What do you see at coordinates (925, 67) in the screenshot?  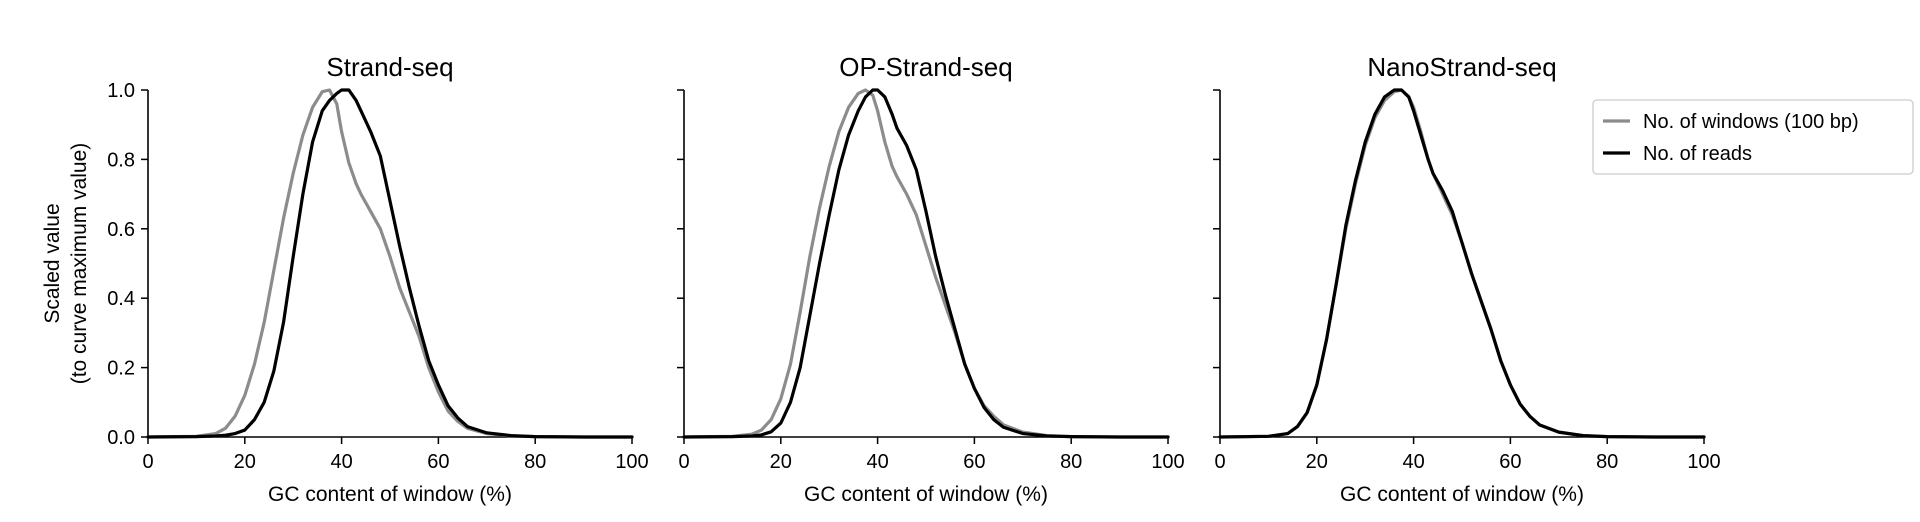 I see `panel-title: OP-Strand-seq` at bounding box center [925, 67].